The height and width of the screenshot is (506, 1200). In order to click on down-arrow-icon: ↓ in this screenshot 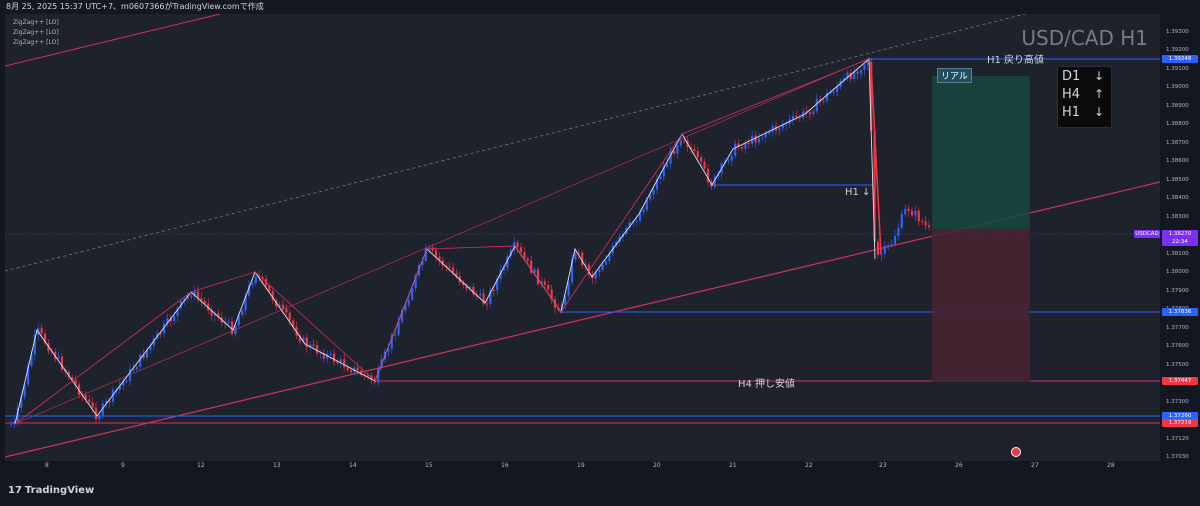, I will do `click(1099, 112)`.